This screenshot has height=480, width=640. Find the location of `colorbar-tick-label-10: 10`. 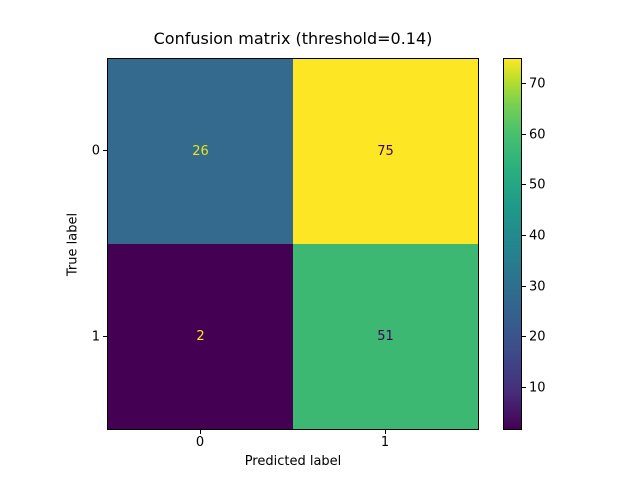

colorbar-tick-label-10: 10 is located at coordinates (537, 388).